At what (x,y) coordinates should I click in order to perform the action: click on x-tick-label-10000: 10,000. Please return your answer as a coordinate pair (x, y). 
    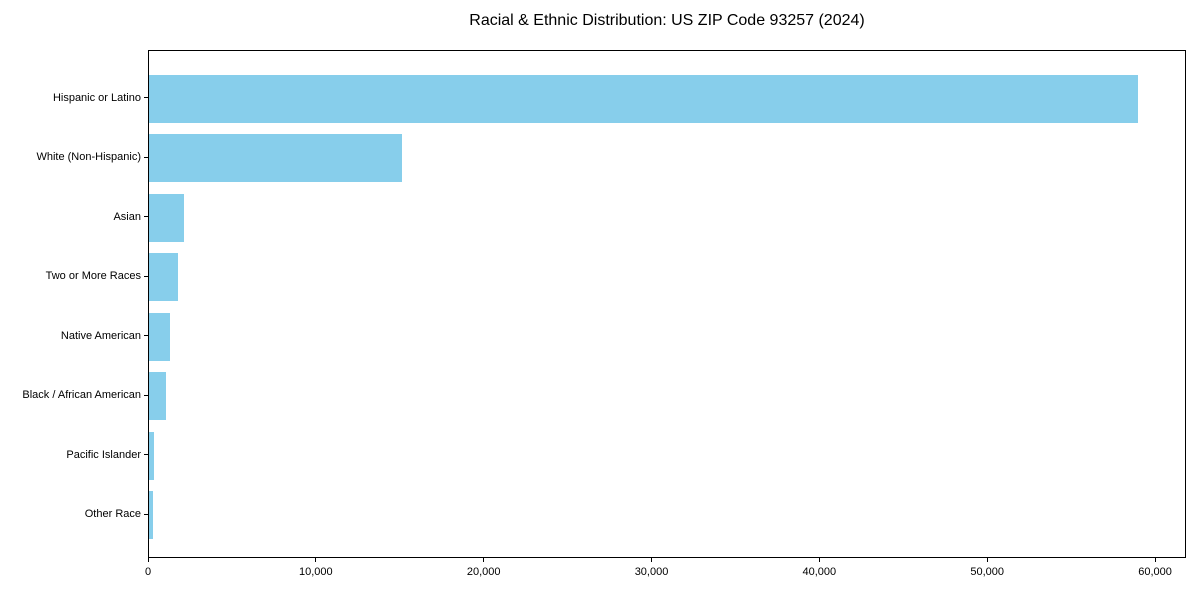
    Looking at the image, I should click on (316, 572).